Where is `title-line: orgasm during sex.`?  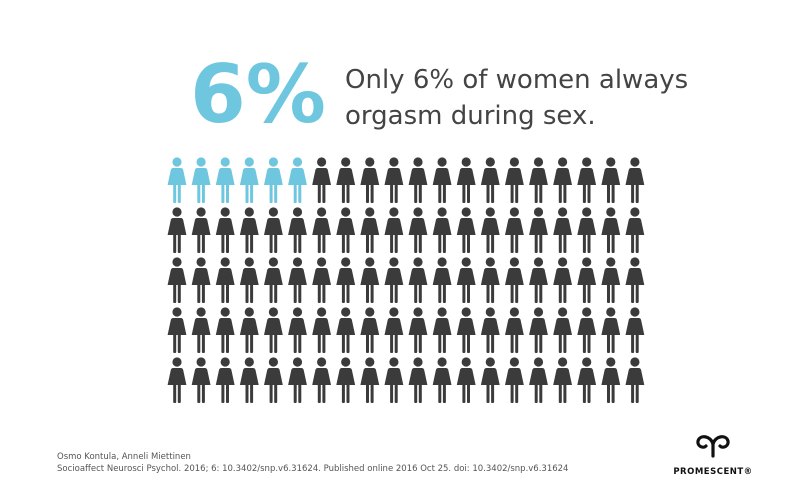 title-line: orgasm during sex. is located at coordinates (470, 116).